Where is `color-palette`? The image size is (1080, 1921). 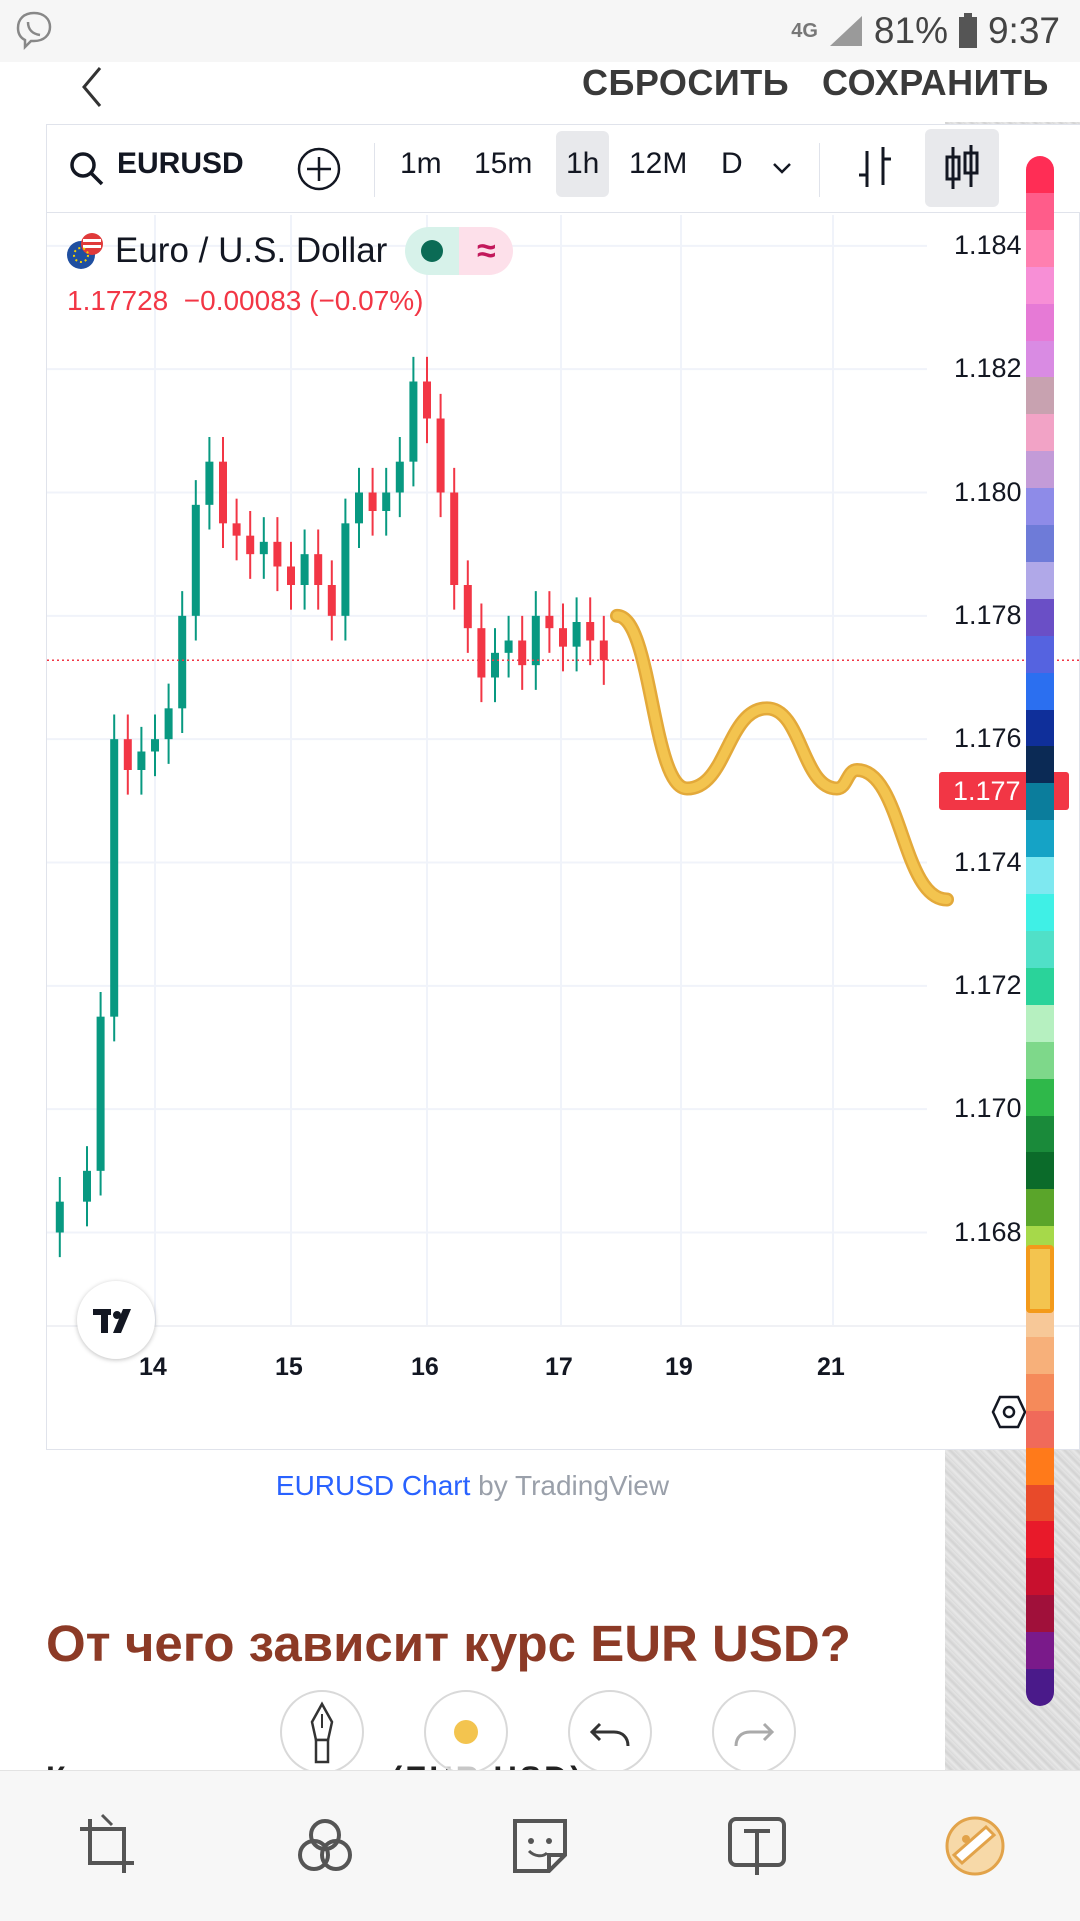 color-palette is located at coordinates (1040, 931).